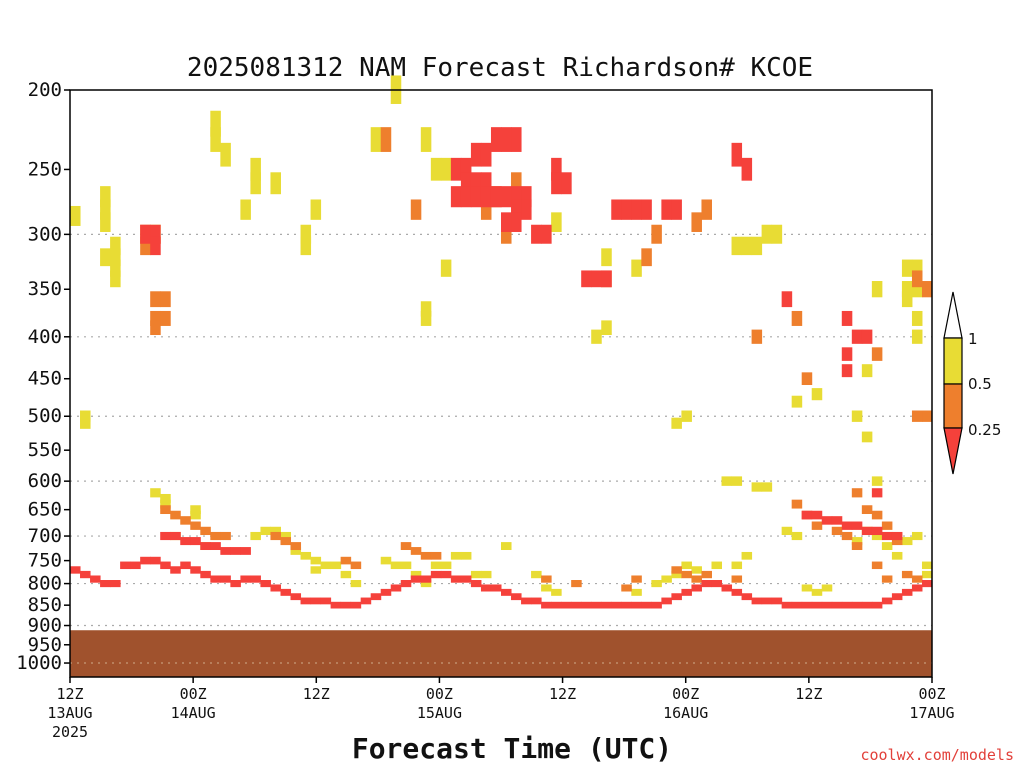 The width and height of the screenshot is (1024, 768). Describe the element at coordinates (45, 289) in the screenshot. I see `y-tick-label: 350` at that location.